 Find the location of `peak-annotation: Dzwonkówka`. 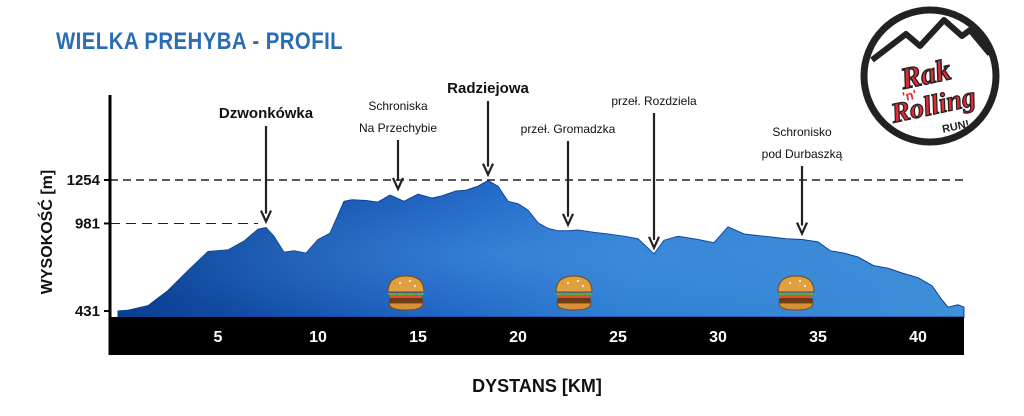

peak-annotation: Dzwonkówka is located at coordinates (266, 165).